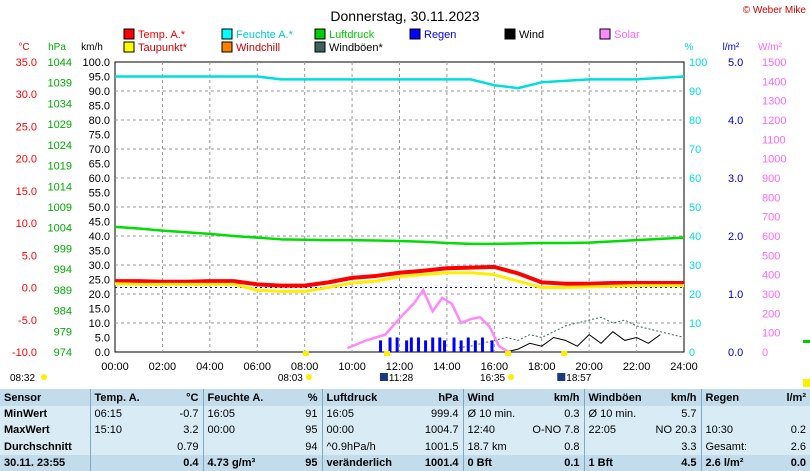  Describe the element at coordinates (429, 462) in the screenshot. I see `stats-cell: 1001.4` at that location.